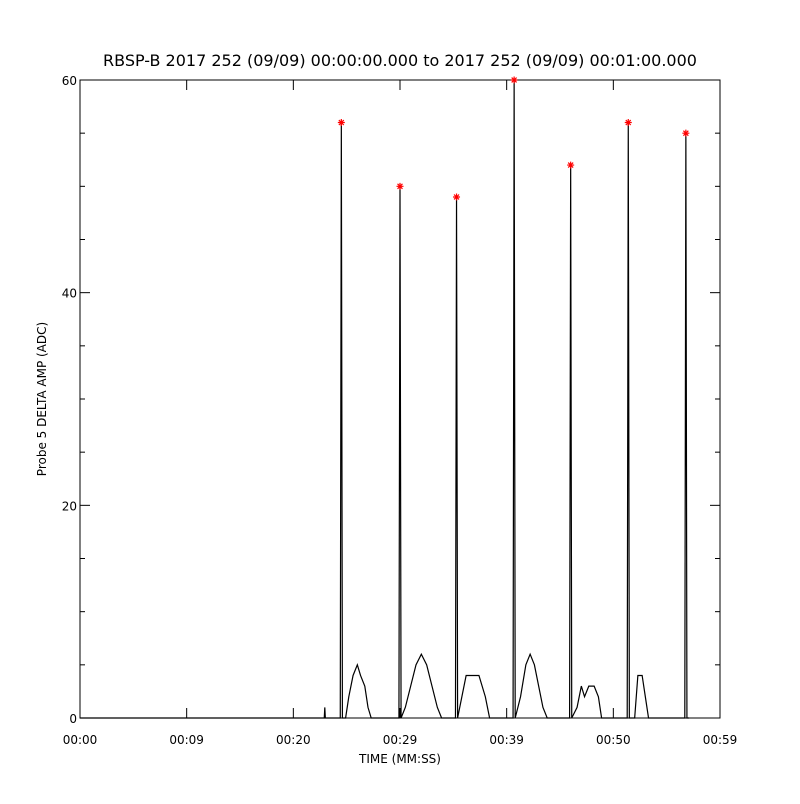 The height and width of the screenshot is (804, 800). Describe the element at coordinates (69, 506) in the screenshot. I see `y-tick-label: 20` at that location.